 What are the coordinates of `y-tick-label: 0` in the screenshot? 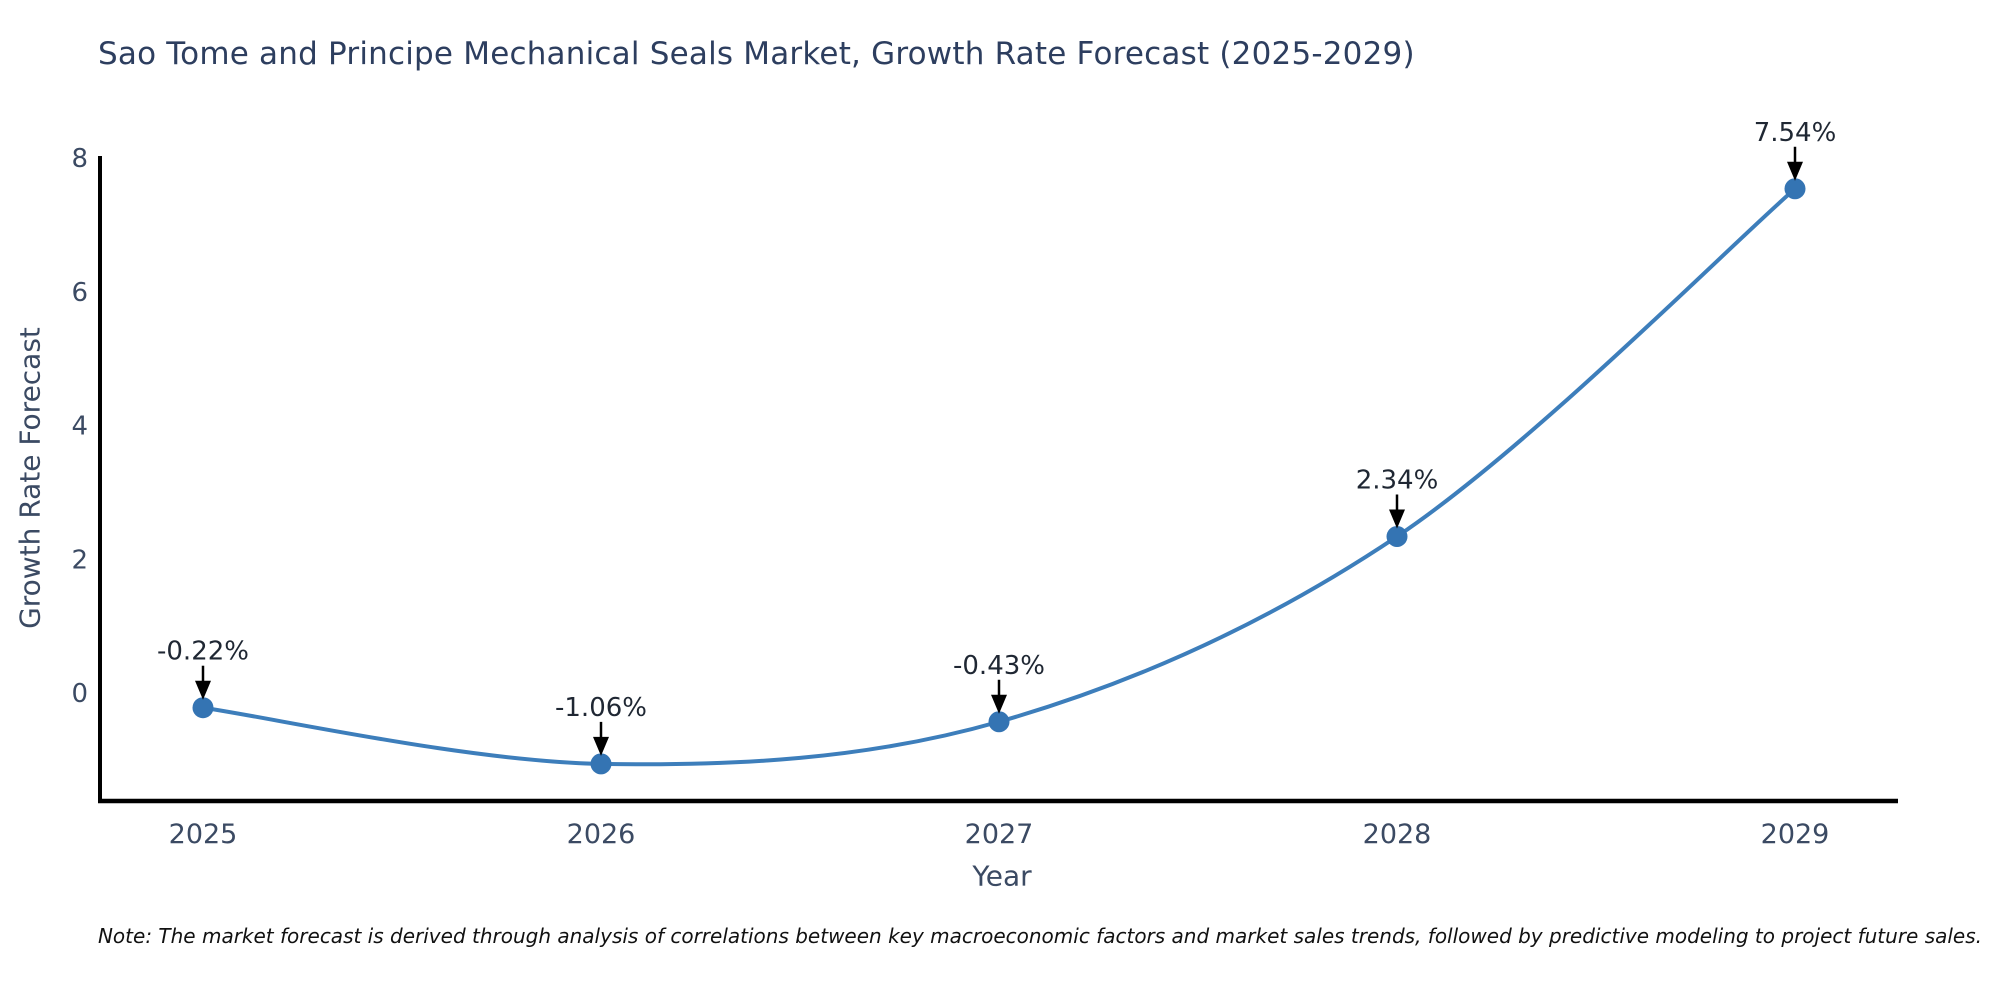 It's located at (79, 694).